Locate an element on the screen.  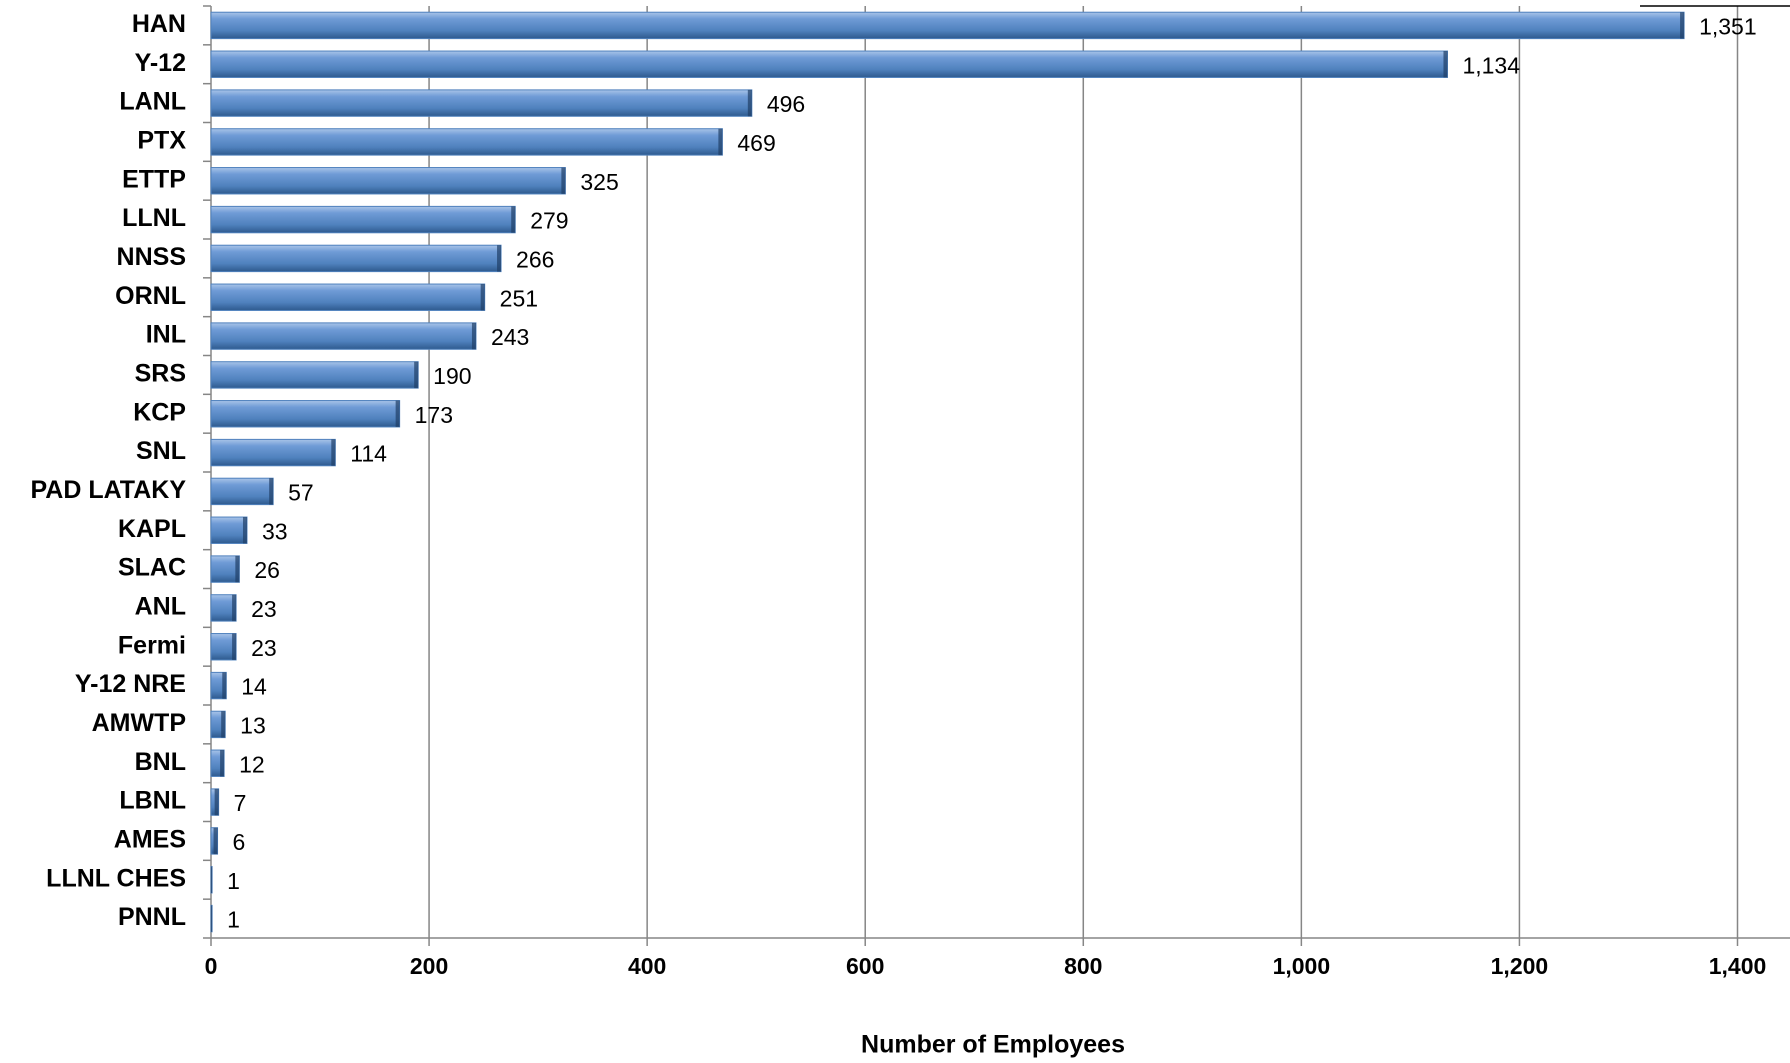
category-label: PNNL is located at coordinates (152, 917).